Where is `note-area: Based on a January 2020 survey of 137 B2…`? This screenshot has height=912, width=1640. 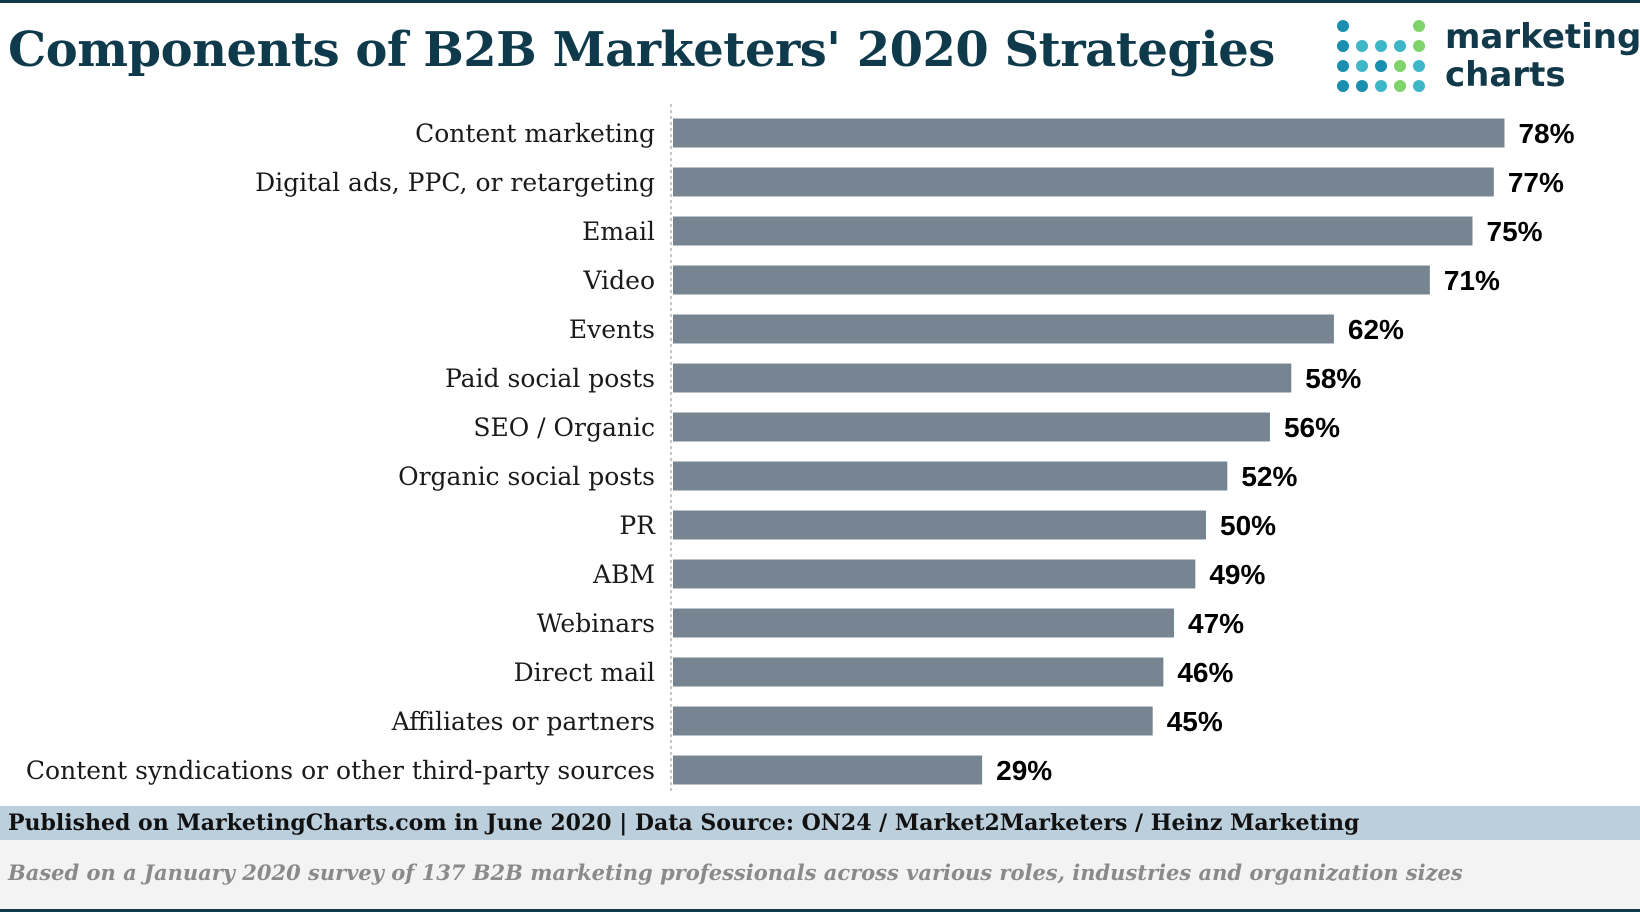 note-area: Based on a January 2020 survey of 137 B2… is located at coordinates (820, 874).